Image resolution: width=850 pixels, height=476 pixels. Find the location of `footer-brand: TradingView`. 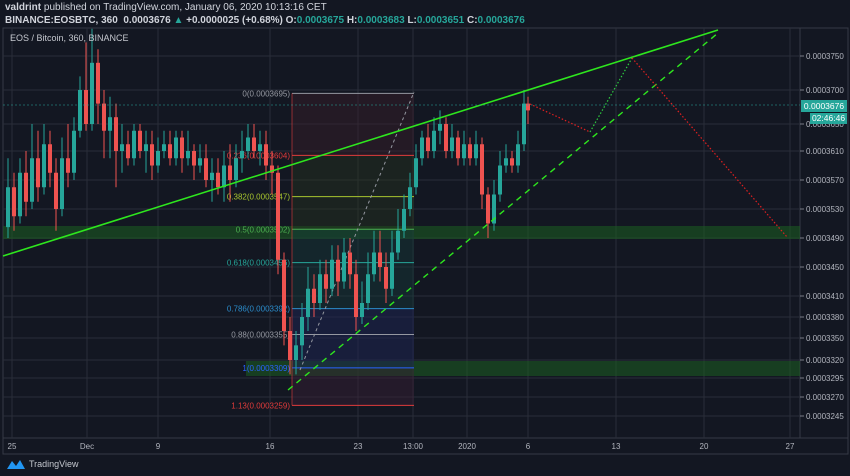

footer-brand: TradingView is located at coordinates (42, 464).